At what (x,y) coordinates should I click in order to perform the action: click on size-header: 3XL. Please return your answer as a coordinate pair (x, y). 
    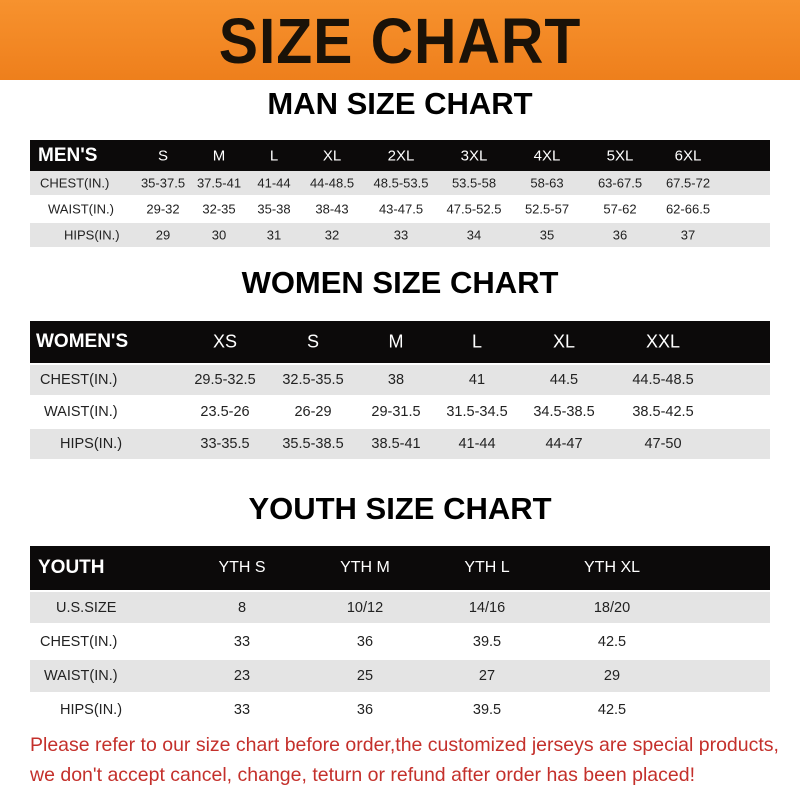
    Looking at the image, I should click on (474, 155).